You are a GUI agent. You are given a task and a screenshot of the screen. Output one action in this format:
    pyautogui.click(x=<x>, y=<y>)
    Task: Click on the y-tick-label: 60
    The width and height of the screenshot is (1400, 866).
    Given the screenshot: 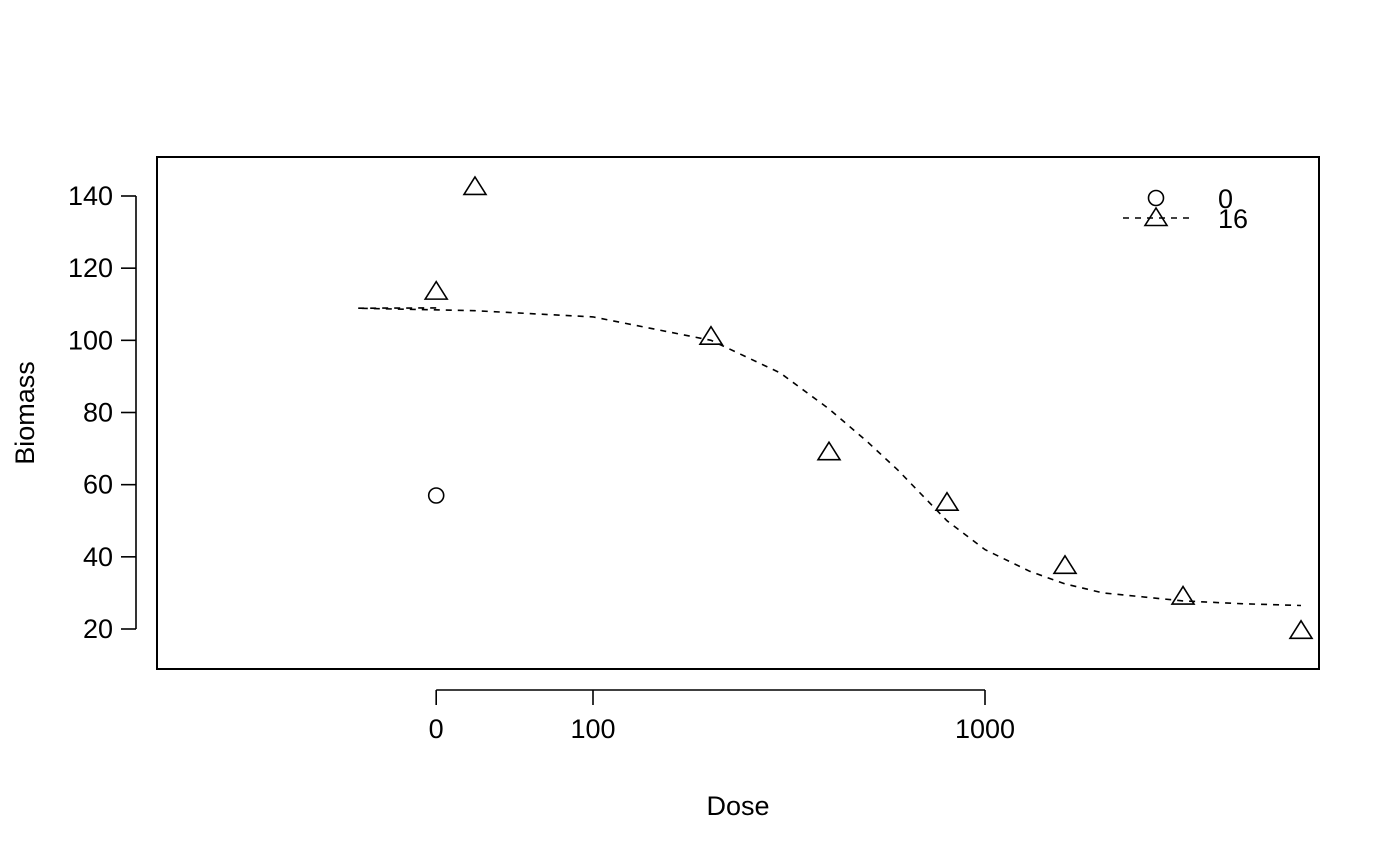 What is the action you would take?
    pyautogui.click(x=98, y=485)
    